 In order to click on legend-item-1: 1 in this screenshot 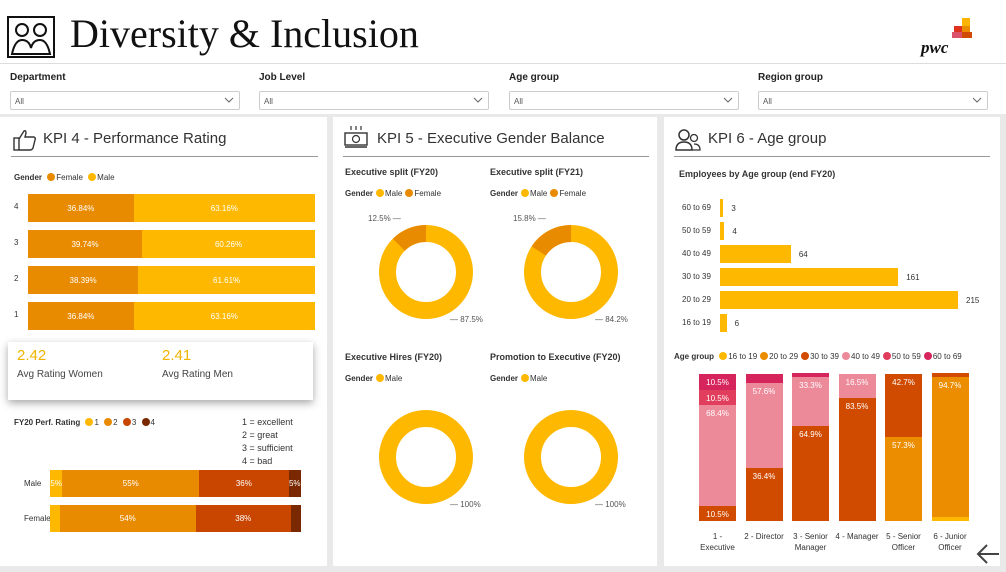, I will do `click(96, 422)`.